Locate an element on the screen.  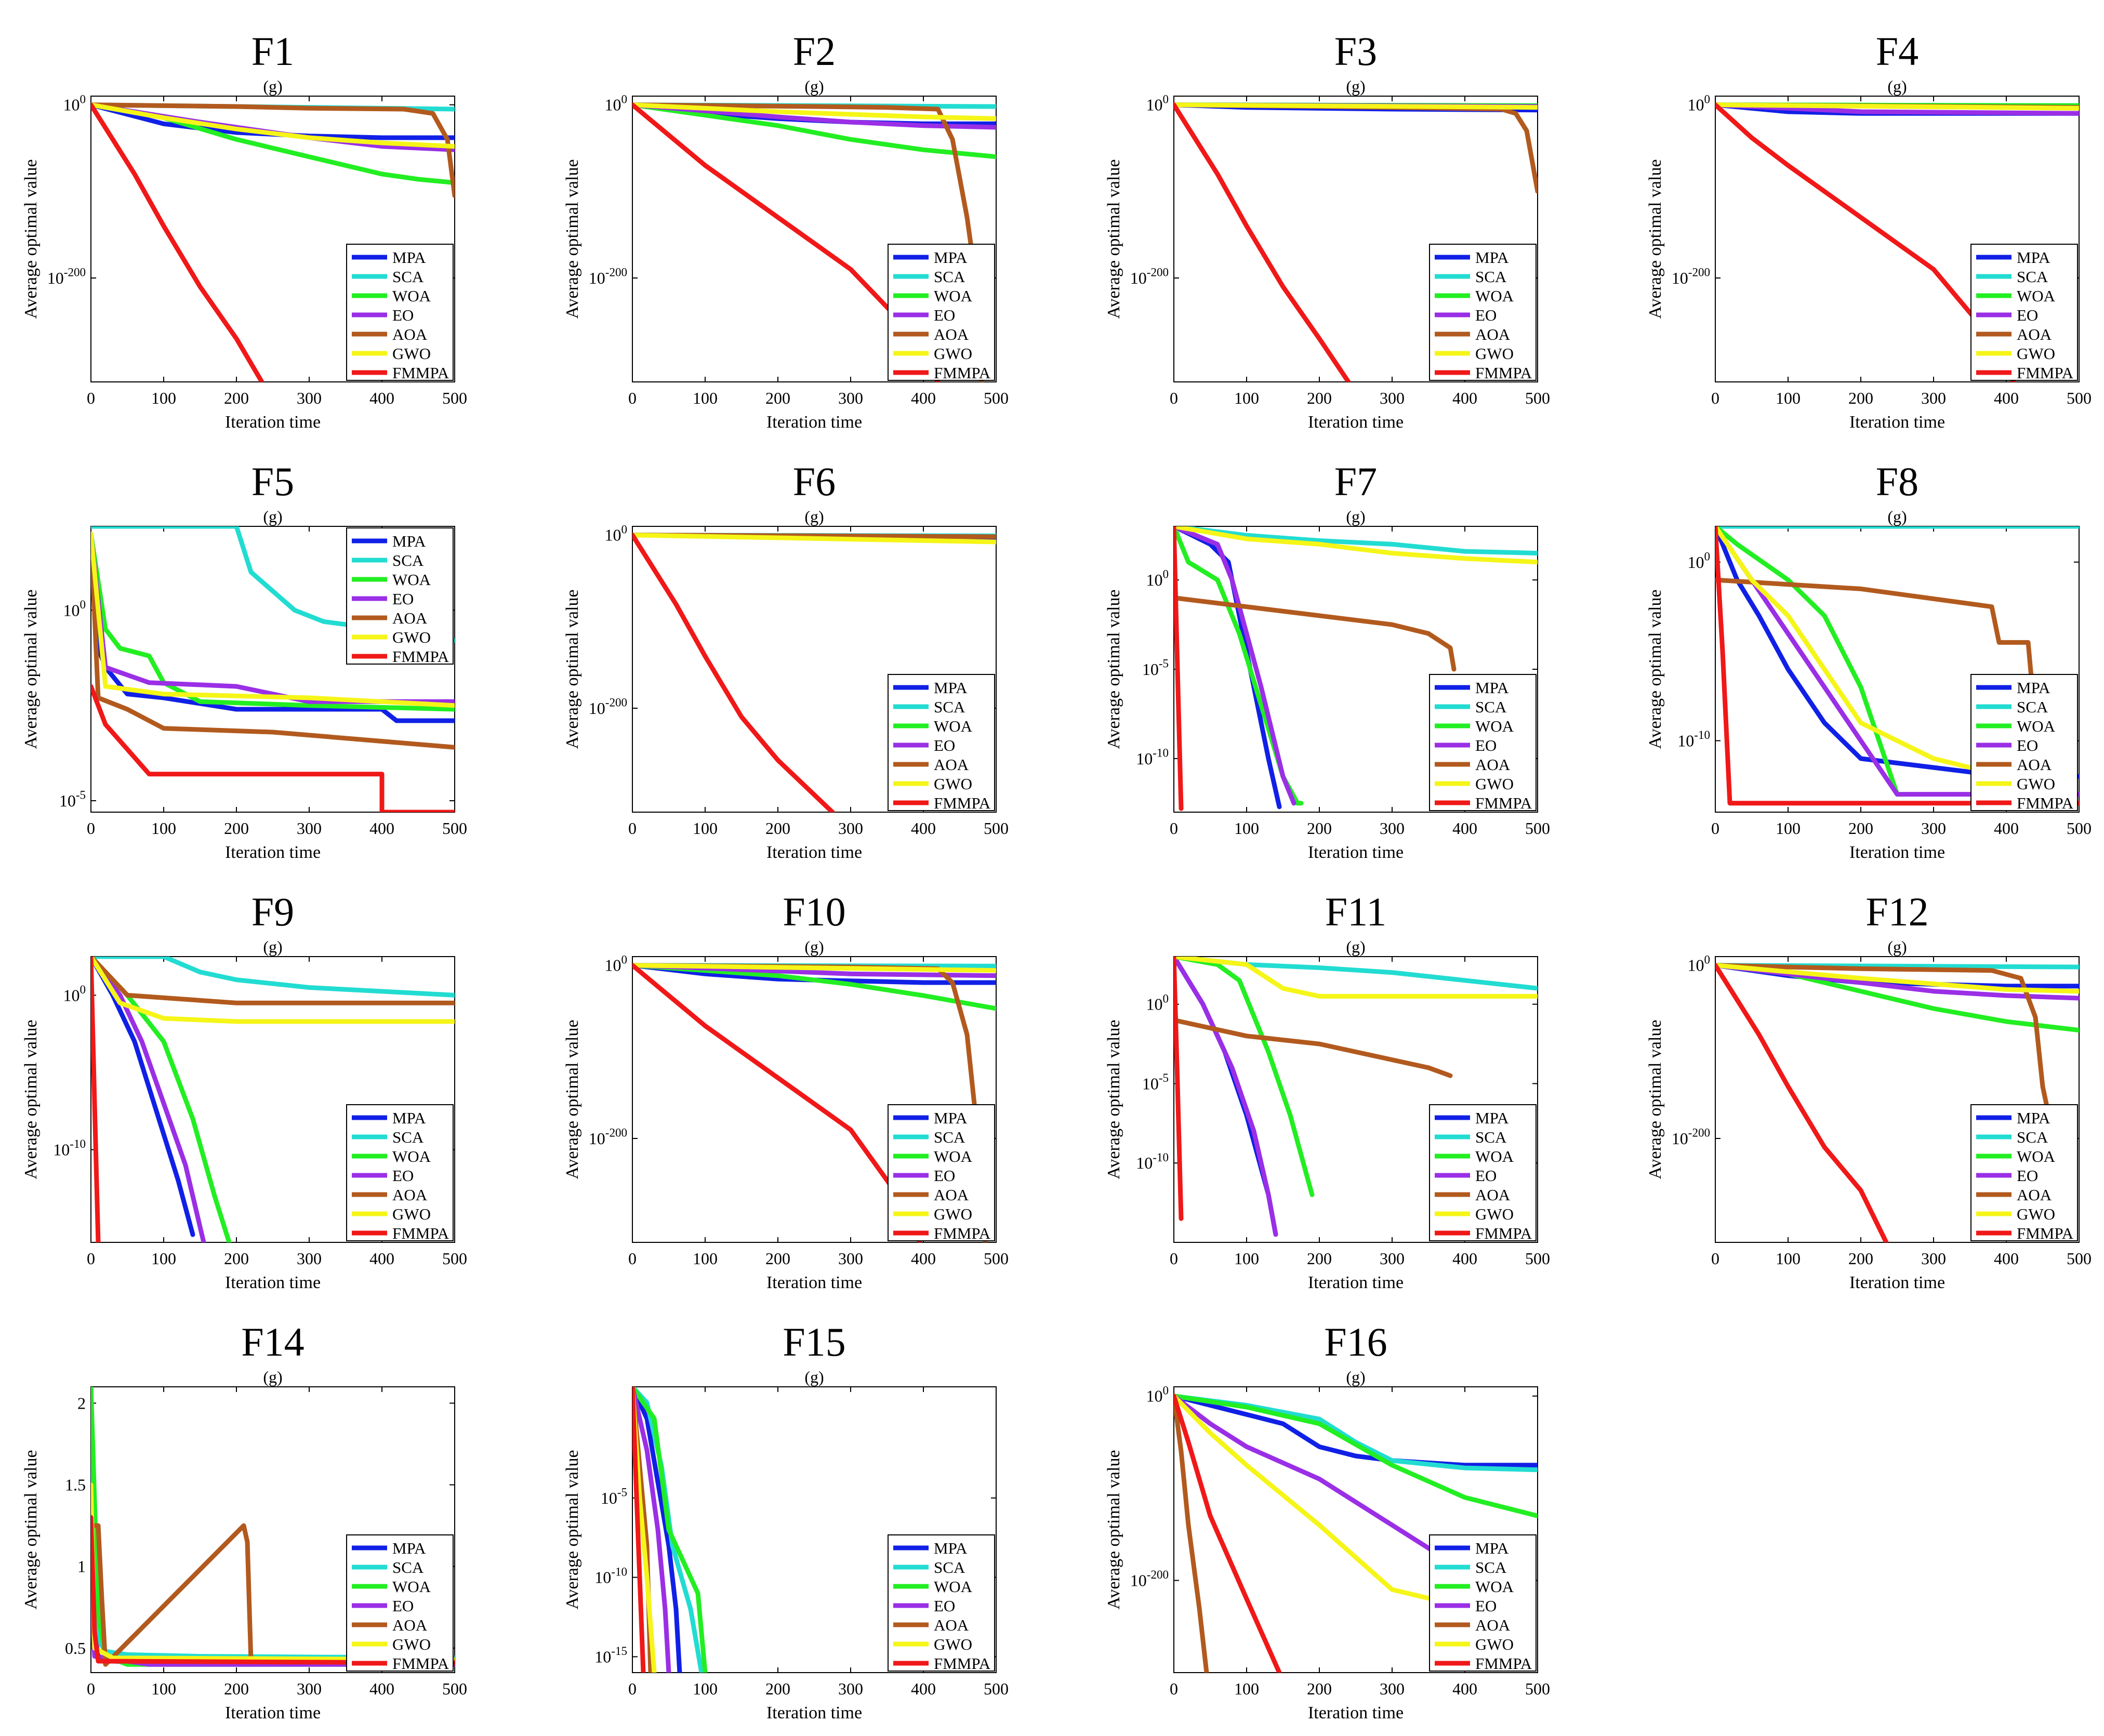
chart-title: F10 is located at coordinates (814, 911).